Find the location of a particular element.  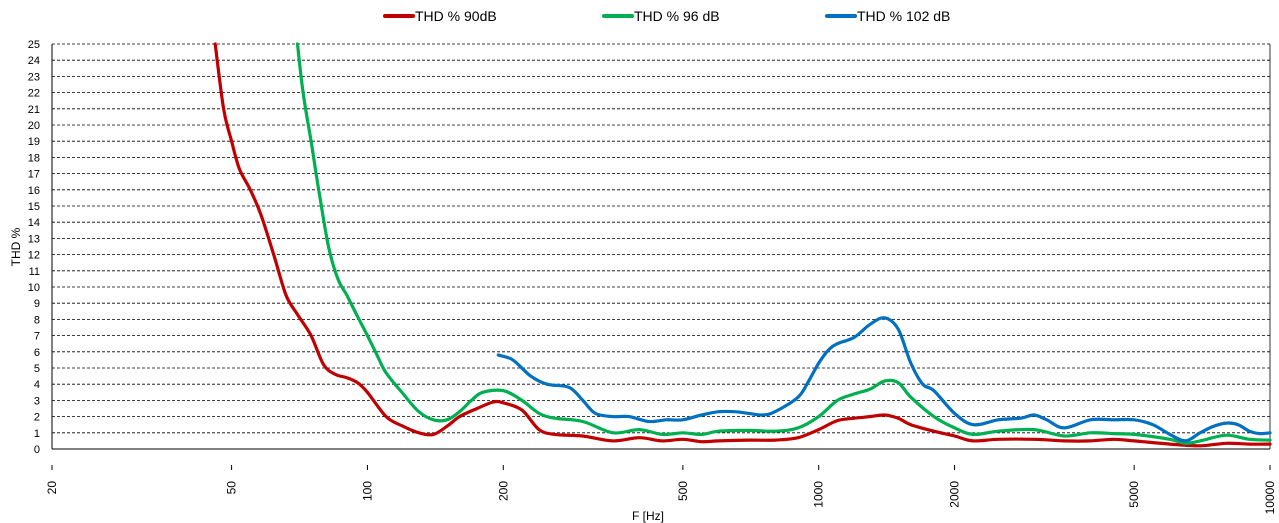

x-tick-label: 20 is located at coordinates (52, 488).